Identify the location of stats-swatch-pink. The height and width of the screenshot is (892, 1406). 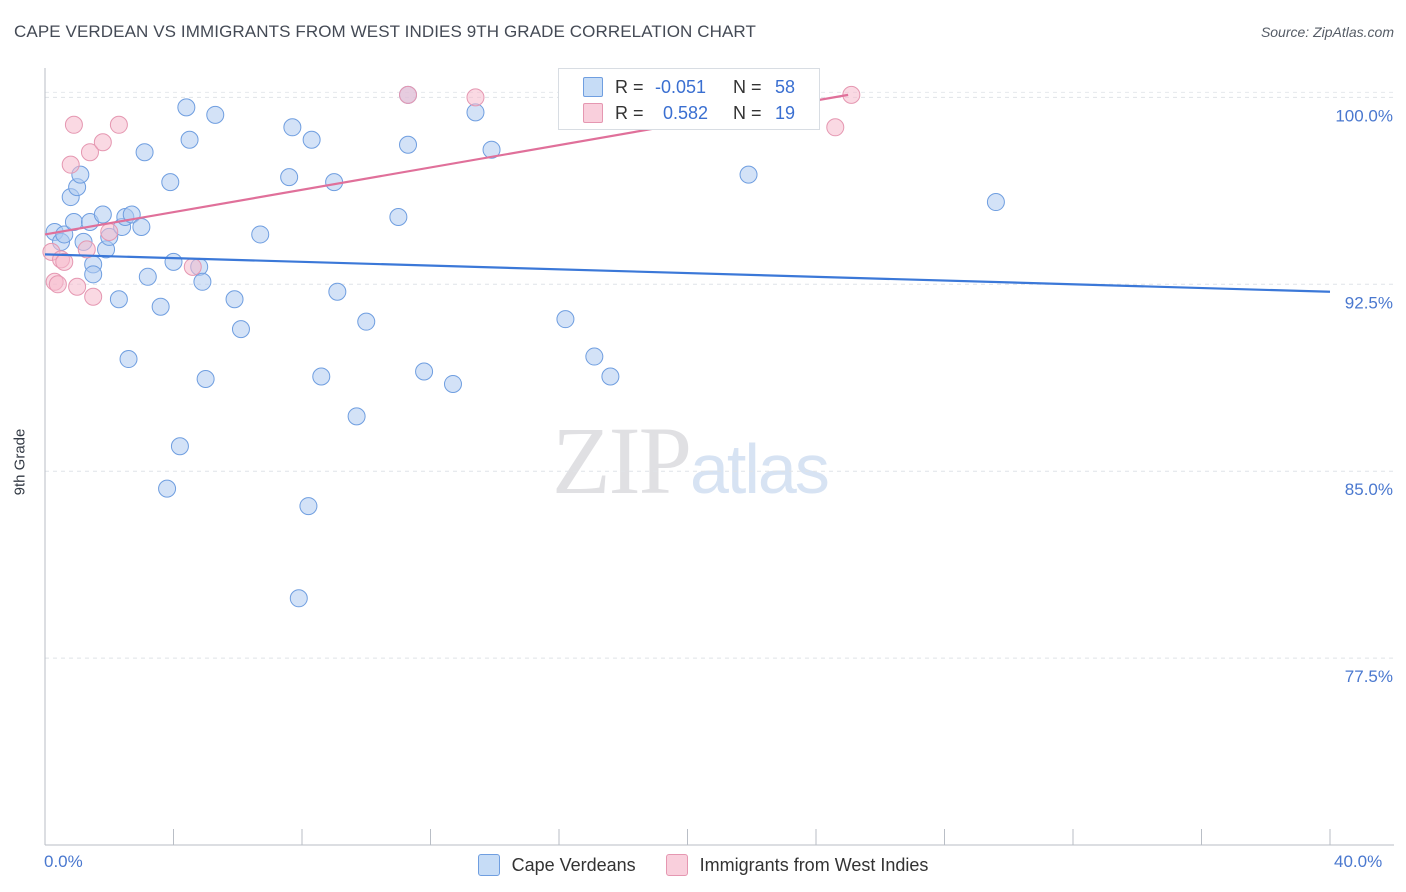
(593, 113).